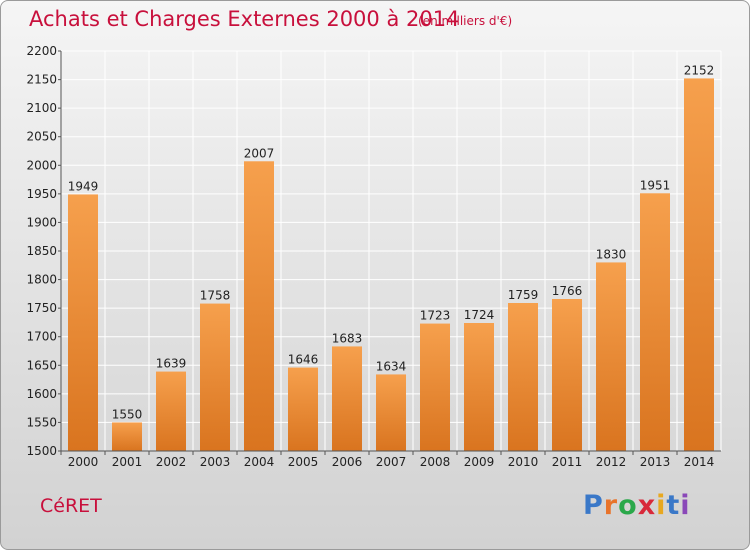 The height and width of the screenshot is (550, 750). What do you see at coordinates (41, 108) in the screenshot?
I see `y-tick-label: 2100` at bounding box center [41, 108].